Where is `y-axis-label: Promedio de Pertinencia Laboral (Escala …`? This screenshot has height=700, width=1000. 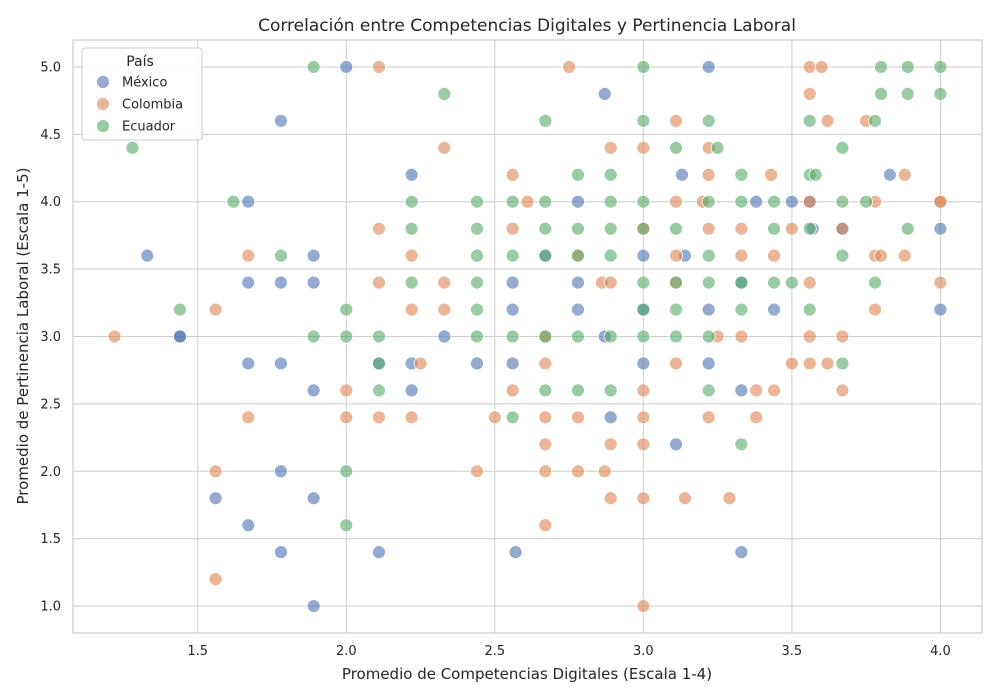 y-axis-label: Promedio de Pertinencia Laboral (Escala … is located at coordinates (23, 336).